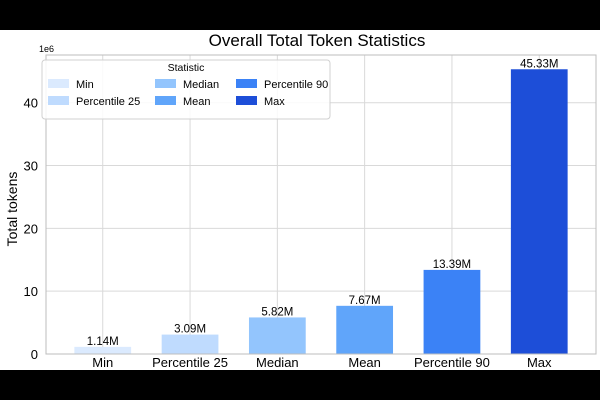 The width and height of the screenshot is (600, 400). What do you see at coordinates (296, 85) in the screenshot?
I see `legend-entry-label: Percentile 90` at bounding box center [296, 85].